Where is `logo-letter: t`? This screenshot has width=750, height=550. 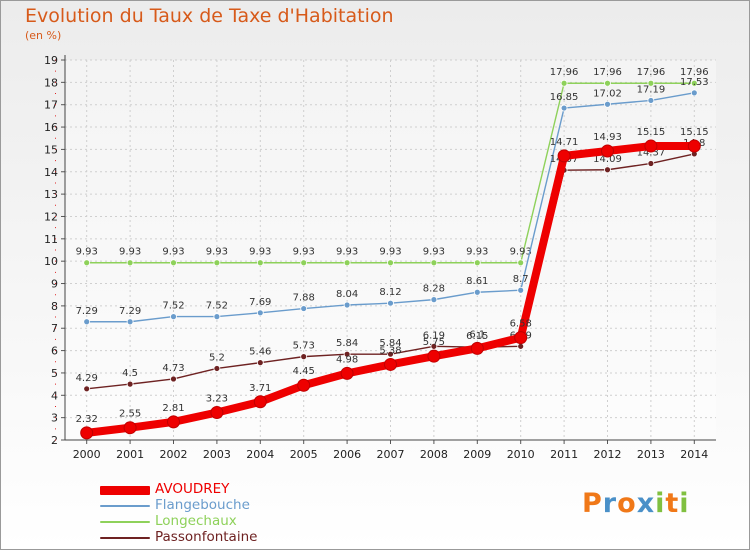 logo-letter: t is located at coordinates (672, 503).